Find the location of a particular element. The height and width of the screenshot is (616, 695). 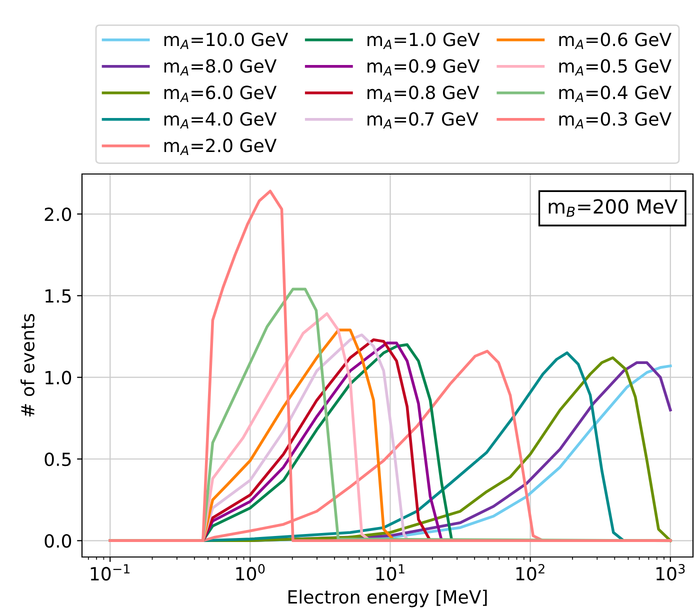

legend-label: m$_{A}$=0.9 GeV is located at coordinates (424, 67).